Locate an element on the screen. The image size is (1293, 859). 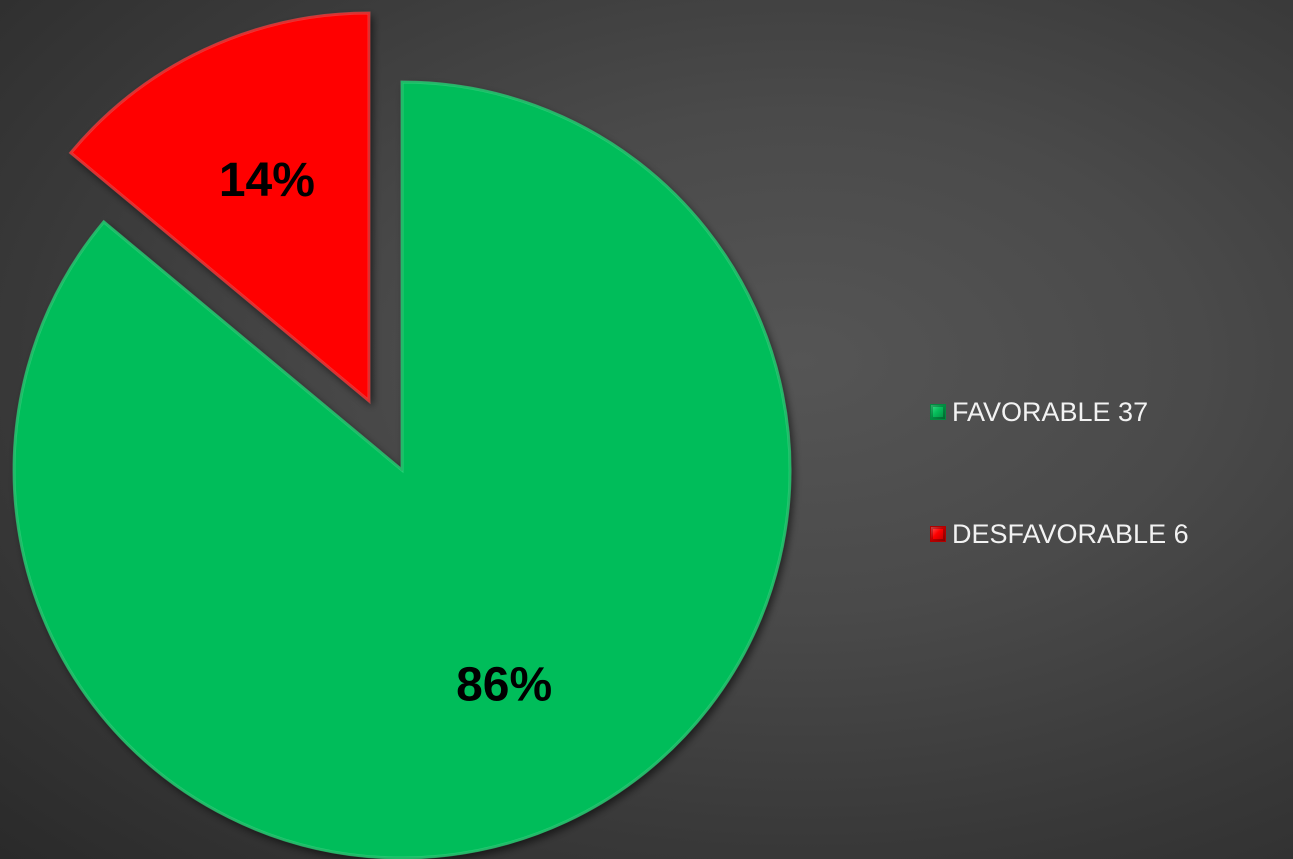
legend-item-desfavorable: DESFAVORABLE 6 is located at coordinates (1110, 534).